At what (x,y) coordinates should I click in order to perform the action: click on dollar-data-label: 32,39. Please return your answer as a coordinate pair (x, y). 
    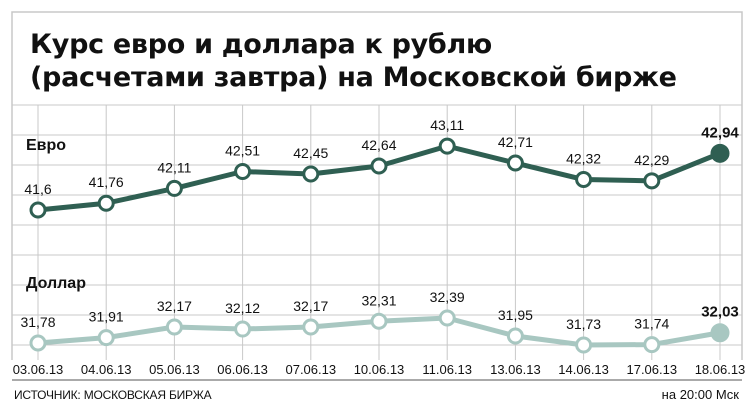
    Looking at the image, I should click on (447, 297).